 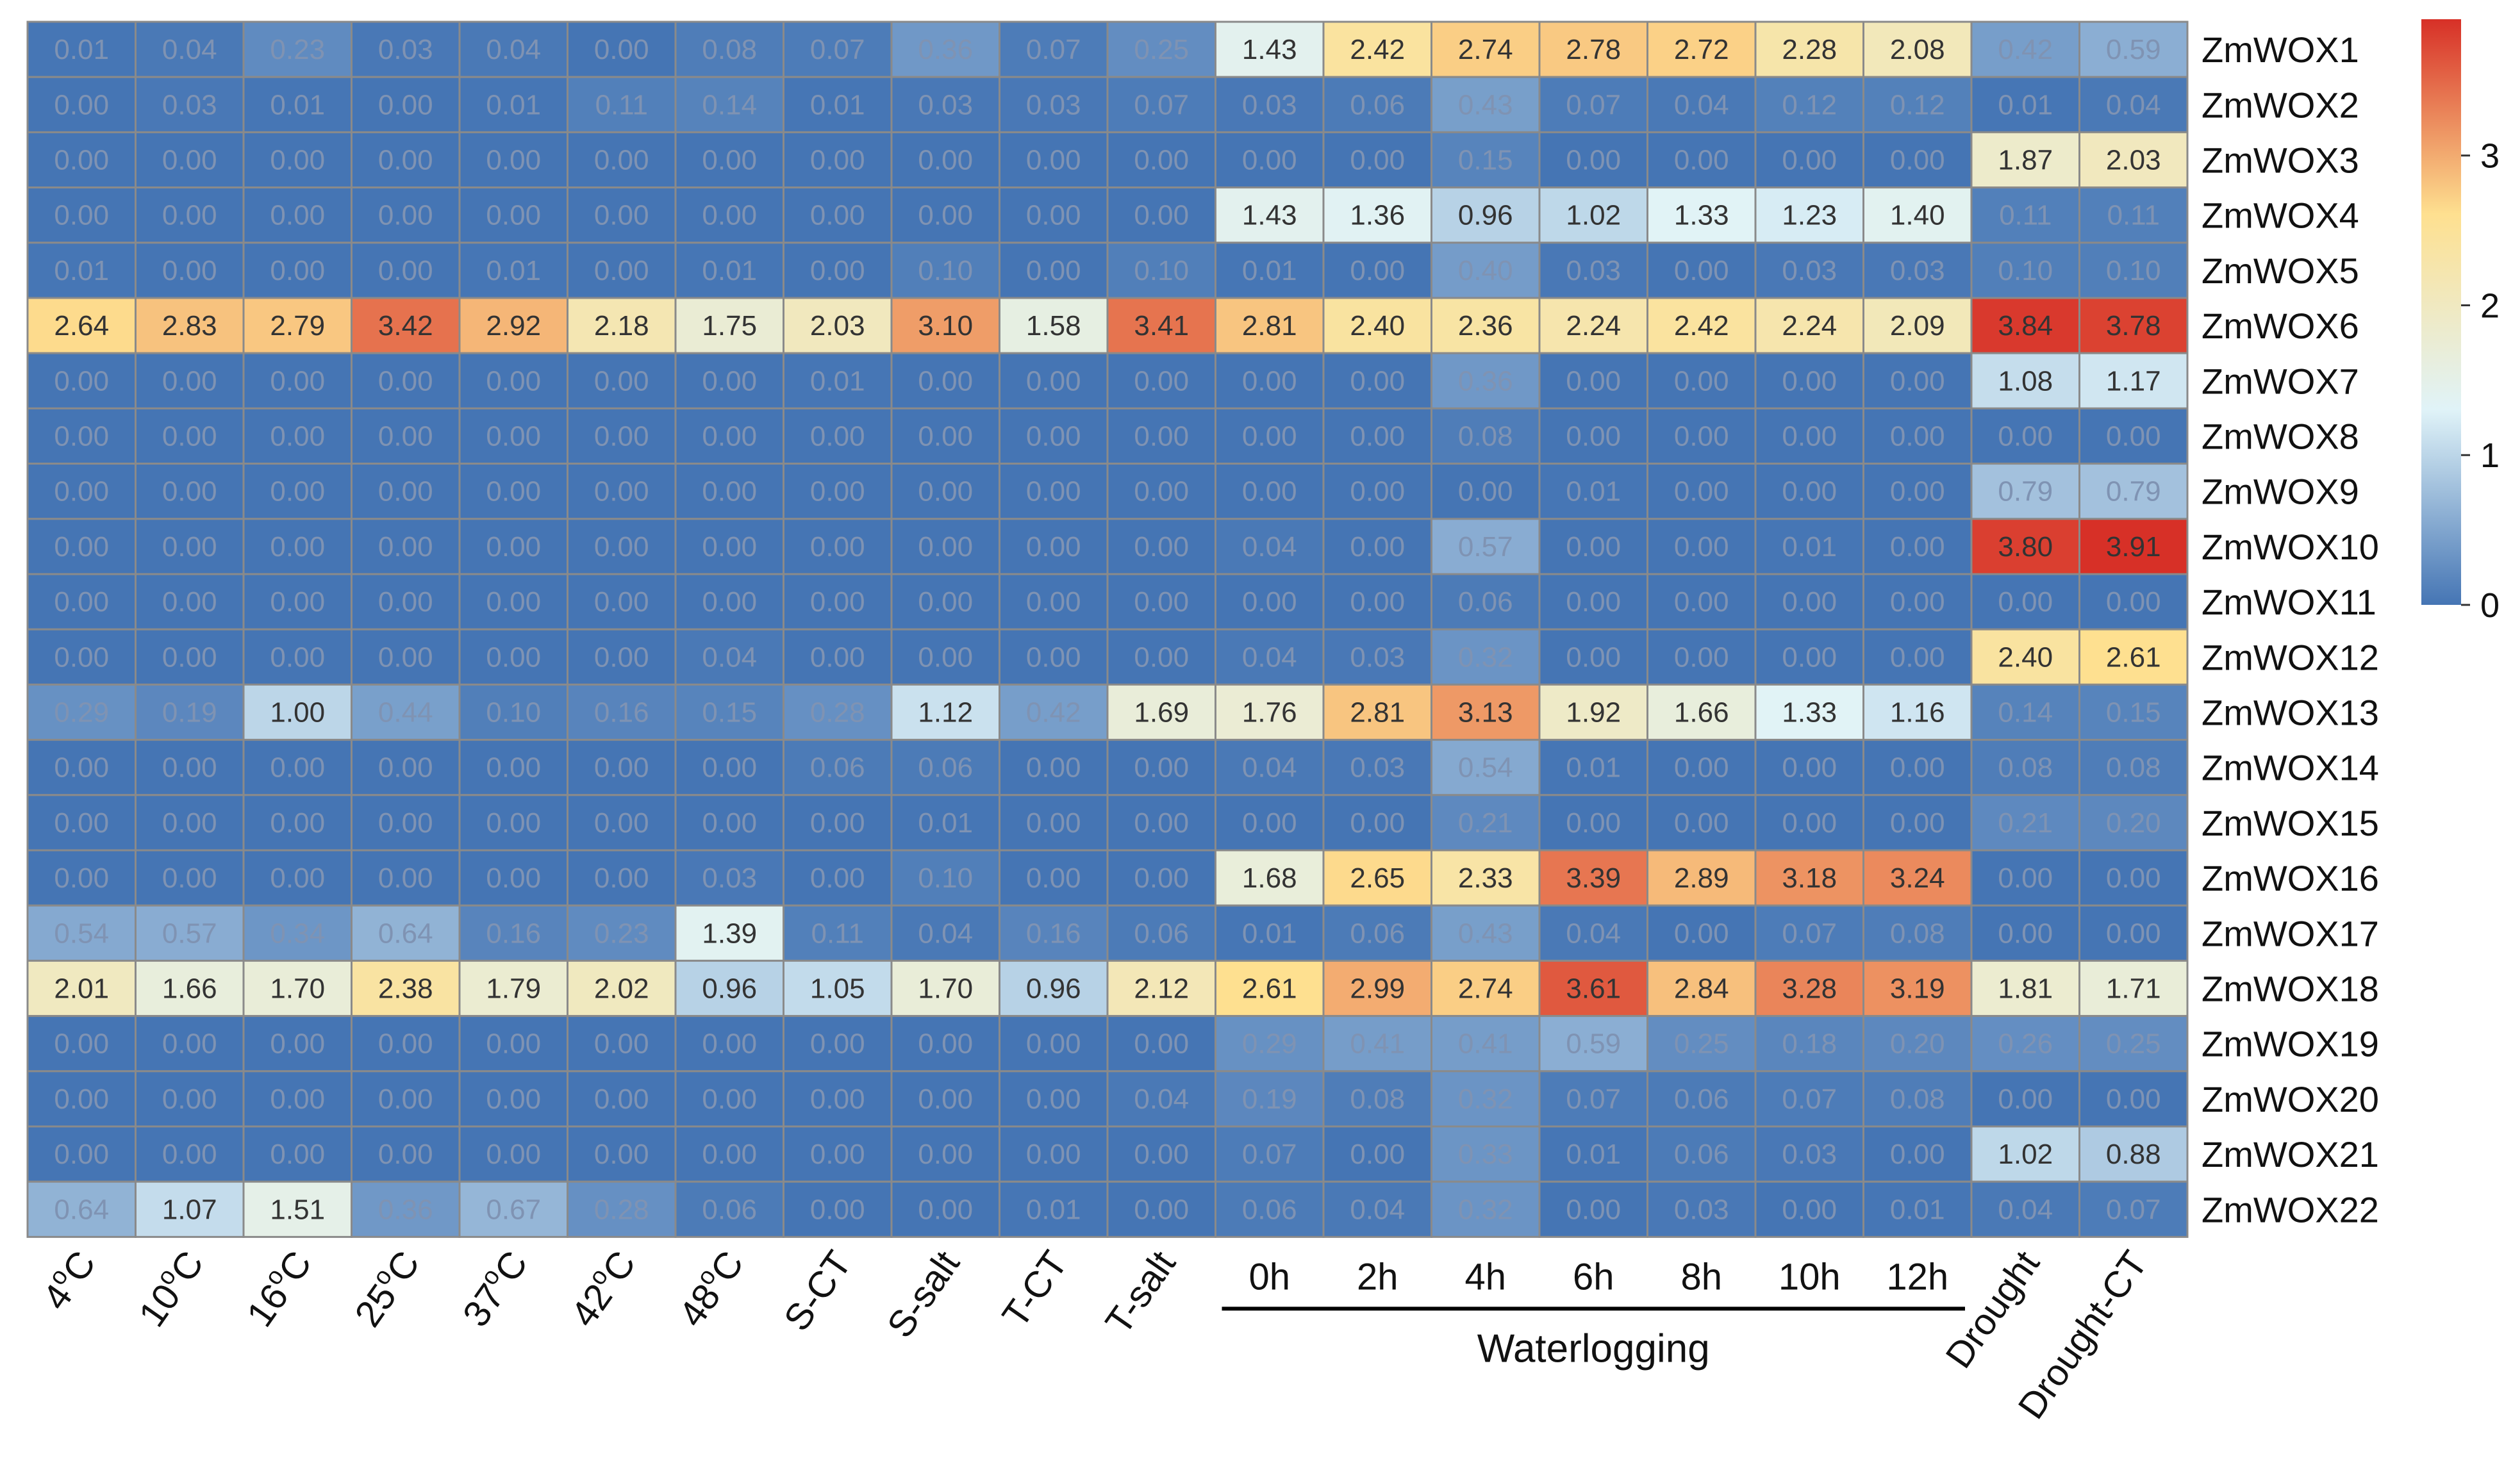 I want to click on heatmap-cell-value: 2.40, so click(x=2026, y=657).